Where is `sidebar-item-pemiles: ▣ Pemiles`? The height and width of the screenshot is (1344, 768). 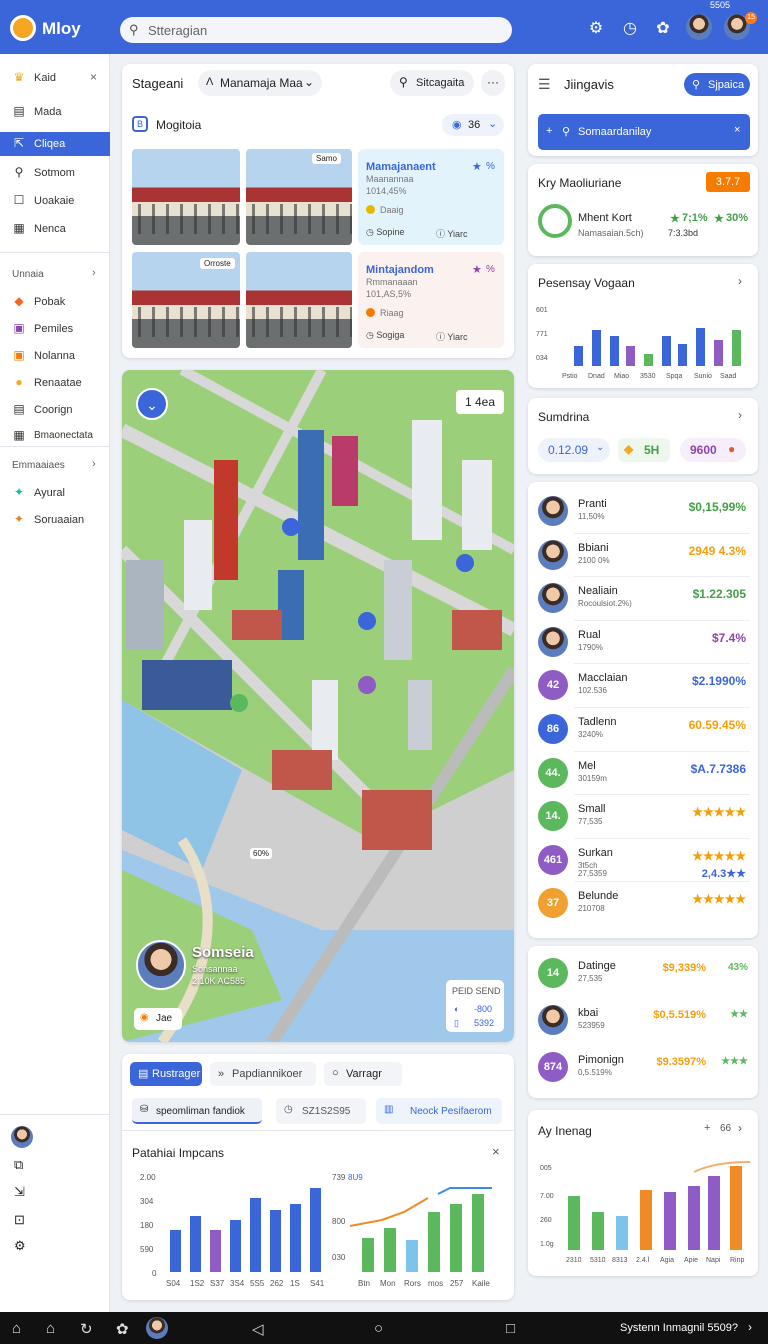 sidebar-item-pemiles: ▣ Pemiles is located at coordinates (43, 328).